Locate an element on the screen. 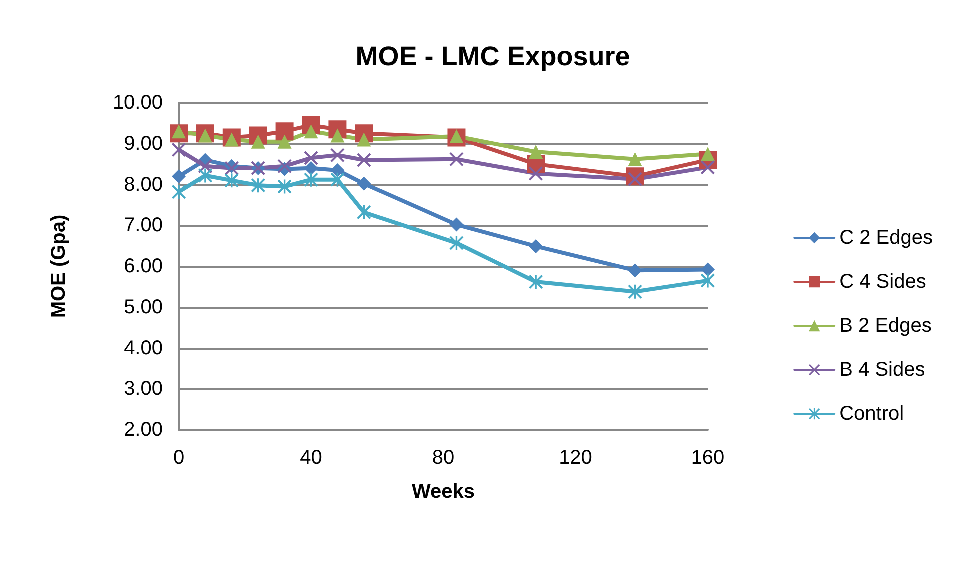 The height and width of the screenshot is (576, 958). y-axis-title: MOE (Gpa) is located at coordinates (59, 266).